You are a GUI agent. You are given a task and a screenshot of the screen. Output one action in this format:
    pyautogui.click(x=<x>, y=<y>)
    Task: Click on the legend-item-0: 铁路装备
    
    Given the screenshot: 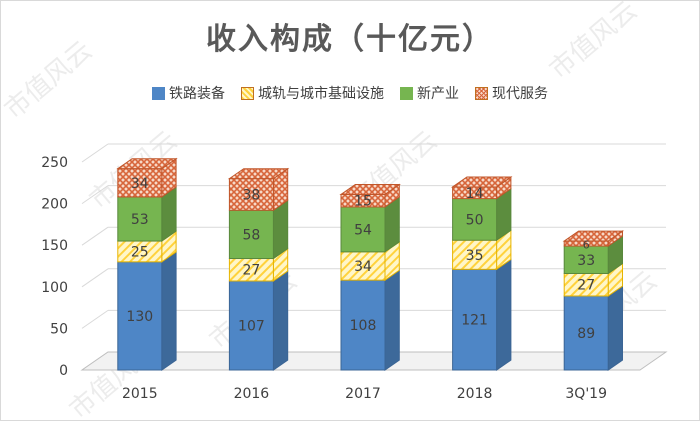 What is the action you would take?
    pyautogui.click(x=188, y=93)
    